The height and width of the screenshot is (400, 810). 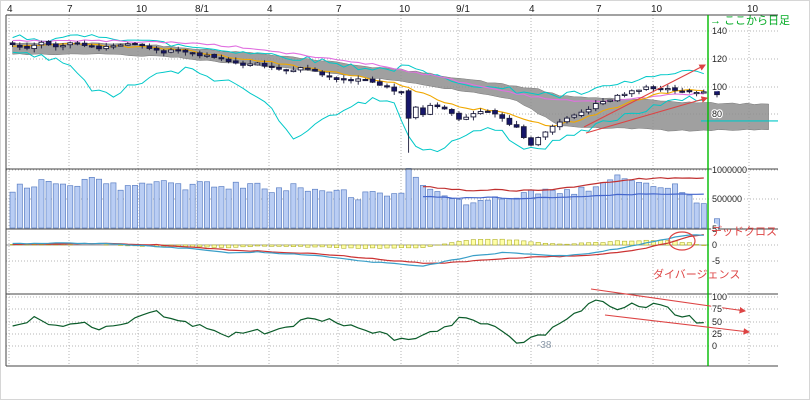 I want to click on svg-text: 9/1, so click(x=463, y=9).